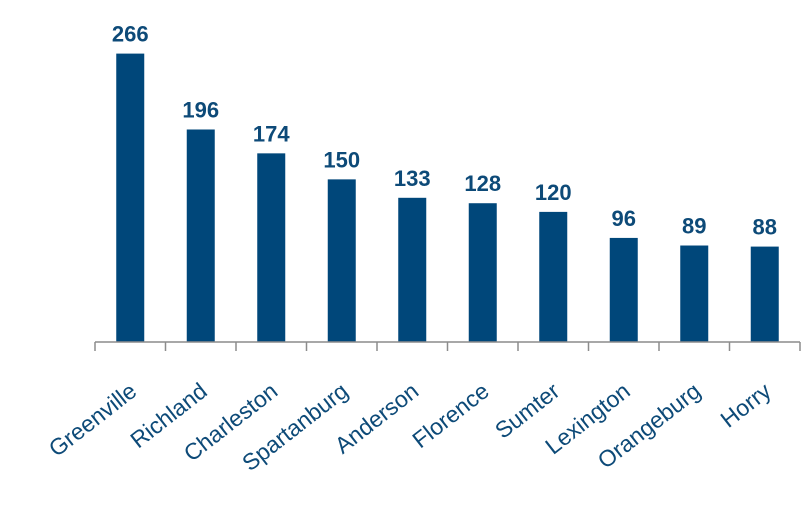 The width and height of the screenshot is (805, 515). Describe the element at coordinates (130, 197) in the screenshot. I see `bar-greenville` at that location.